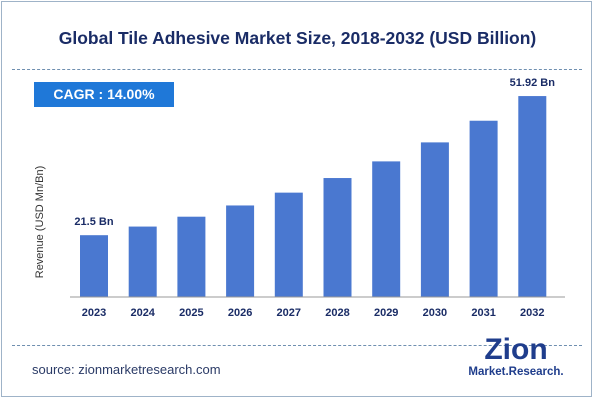 This screenshot has width=595, height=400. What do you see at coordinates (434, 219) in the screenshot?
I see `bar-2030` at bounding box center [434, 219].